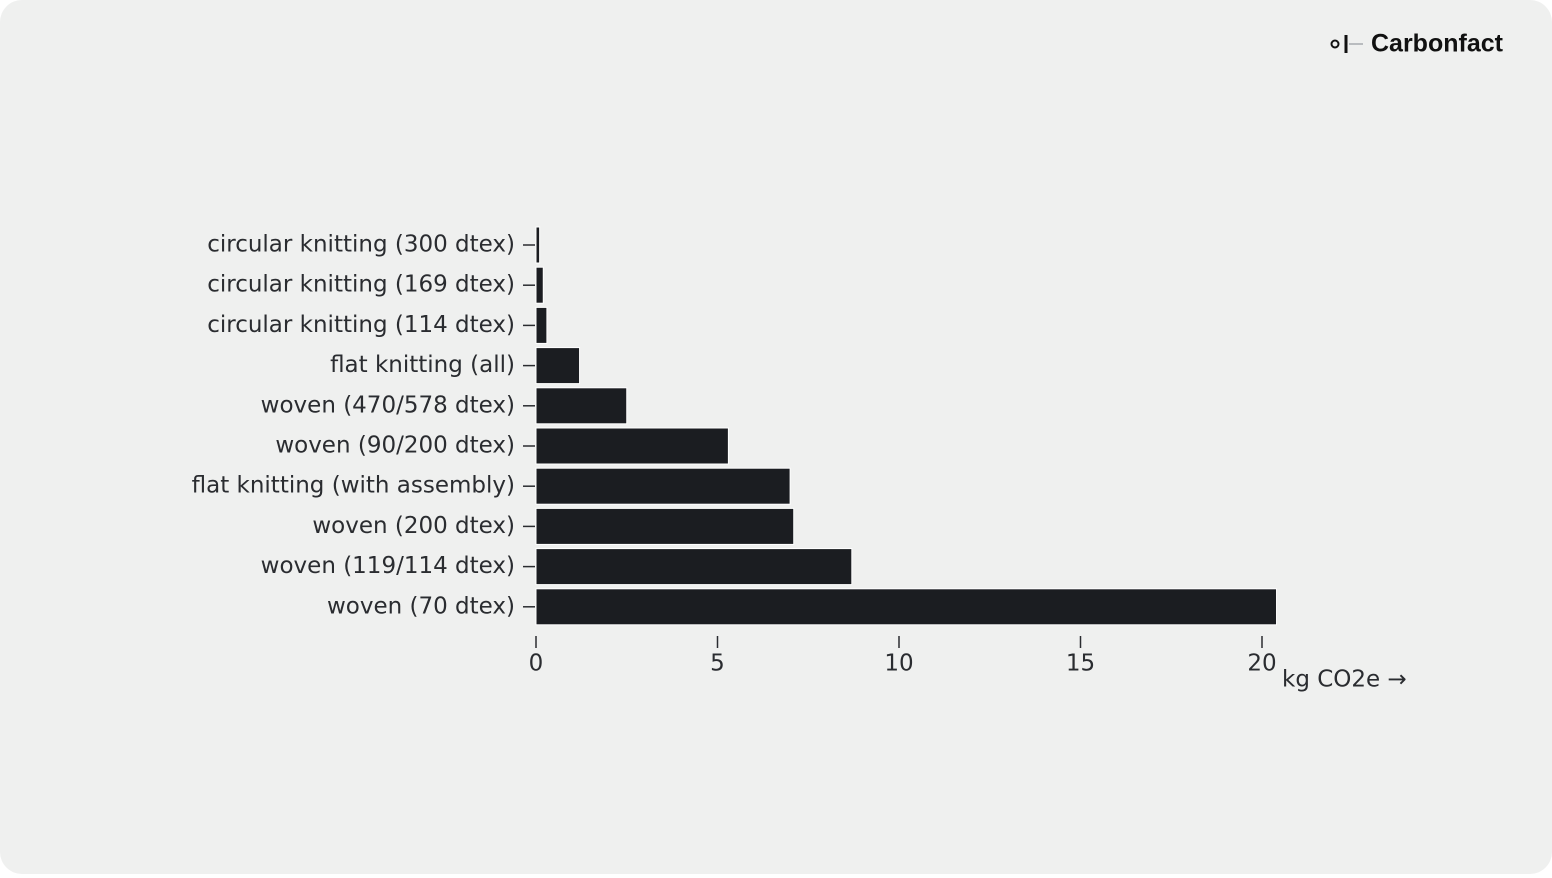  I want to click on brand-name: Carbonfact, so click(1437, 44).